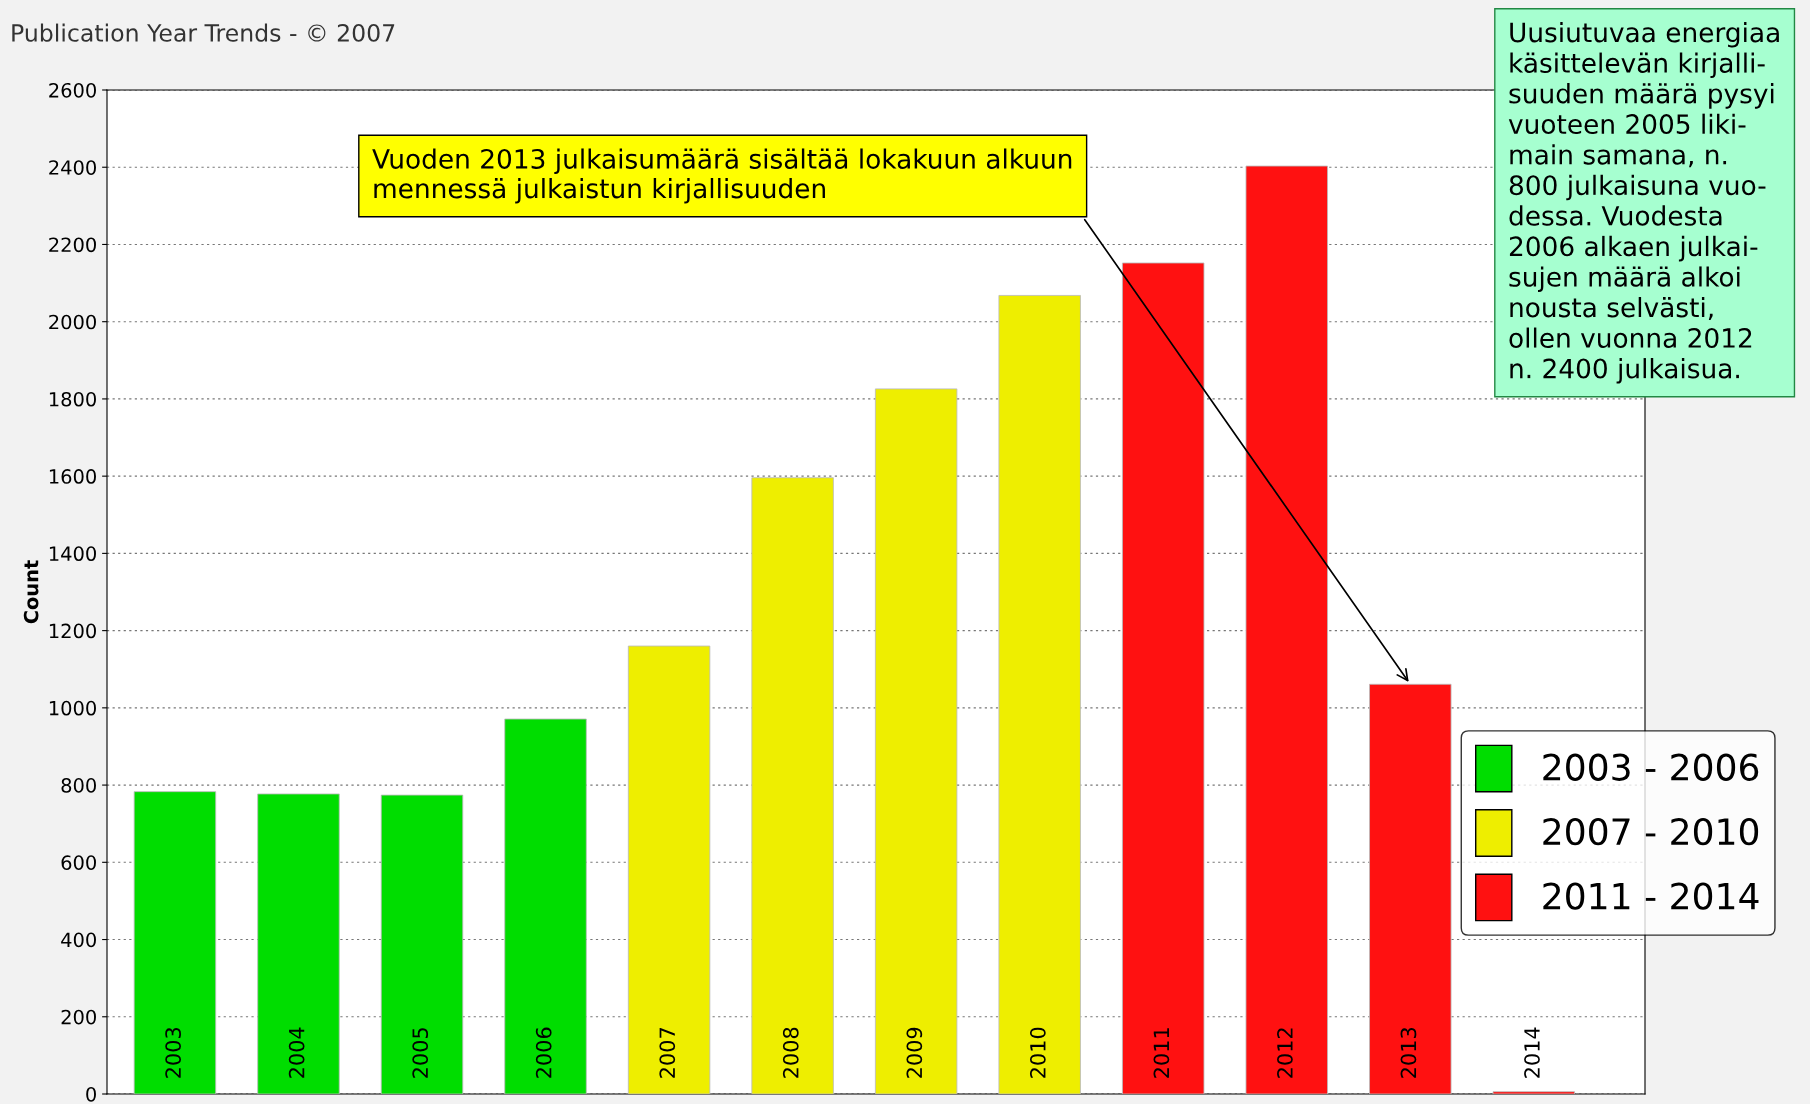 This screenshot has width=1810, height=1104. Describe the element at coordinates (72, 708) in the screenshot. I see `y-tick-label: 1000` at that location.